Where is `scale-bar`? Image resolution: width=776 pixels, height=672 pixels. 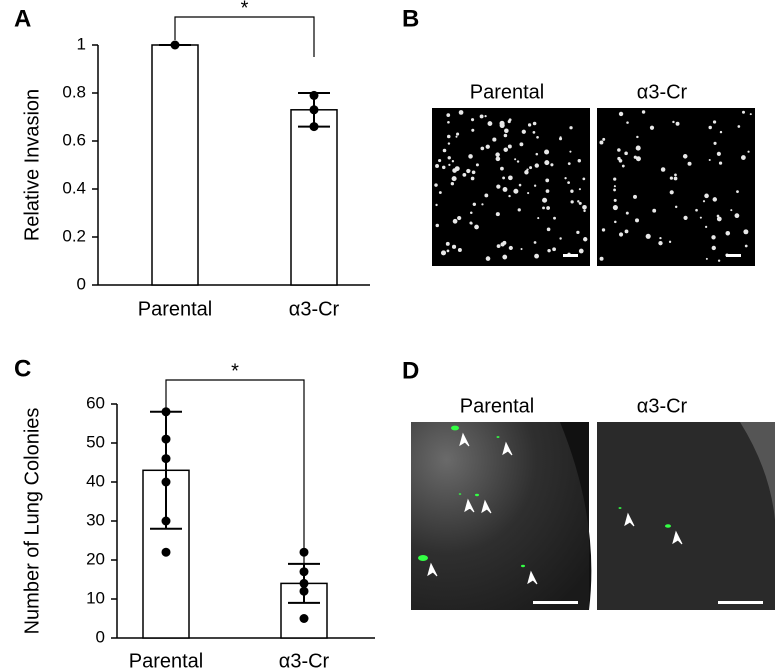 scale-bar is located at coordinates (570, 255).